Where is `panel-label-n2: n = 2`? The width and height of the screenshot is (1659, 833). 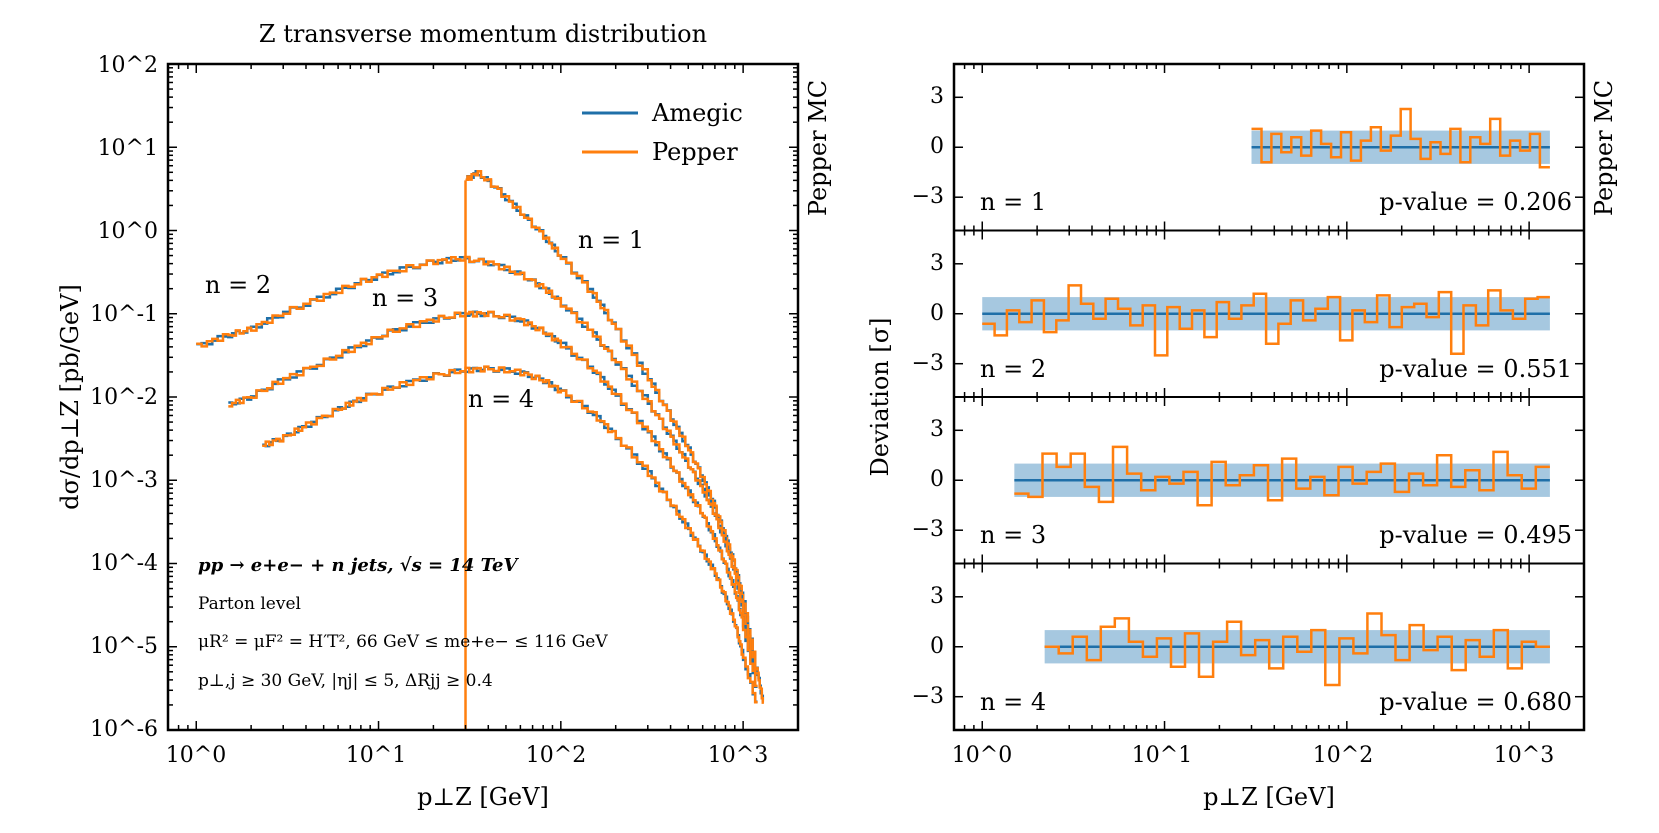 panel-label-n2: n = 2 is located at coordinates (1013, 369).